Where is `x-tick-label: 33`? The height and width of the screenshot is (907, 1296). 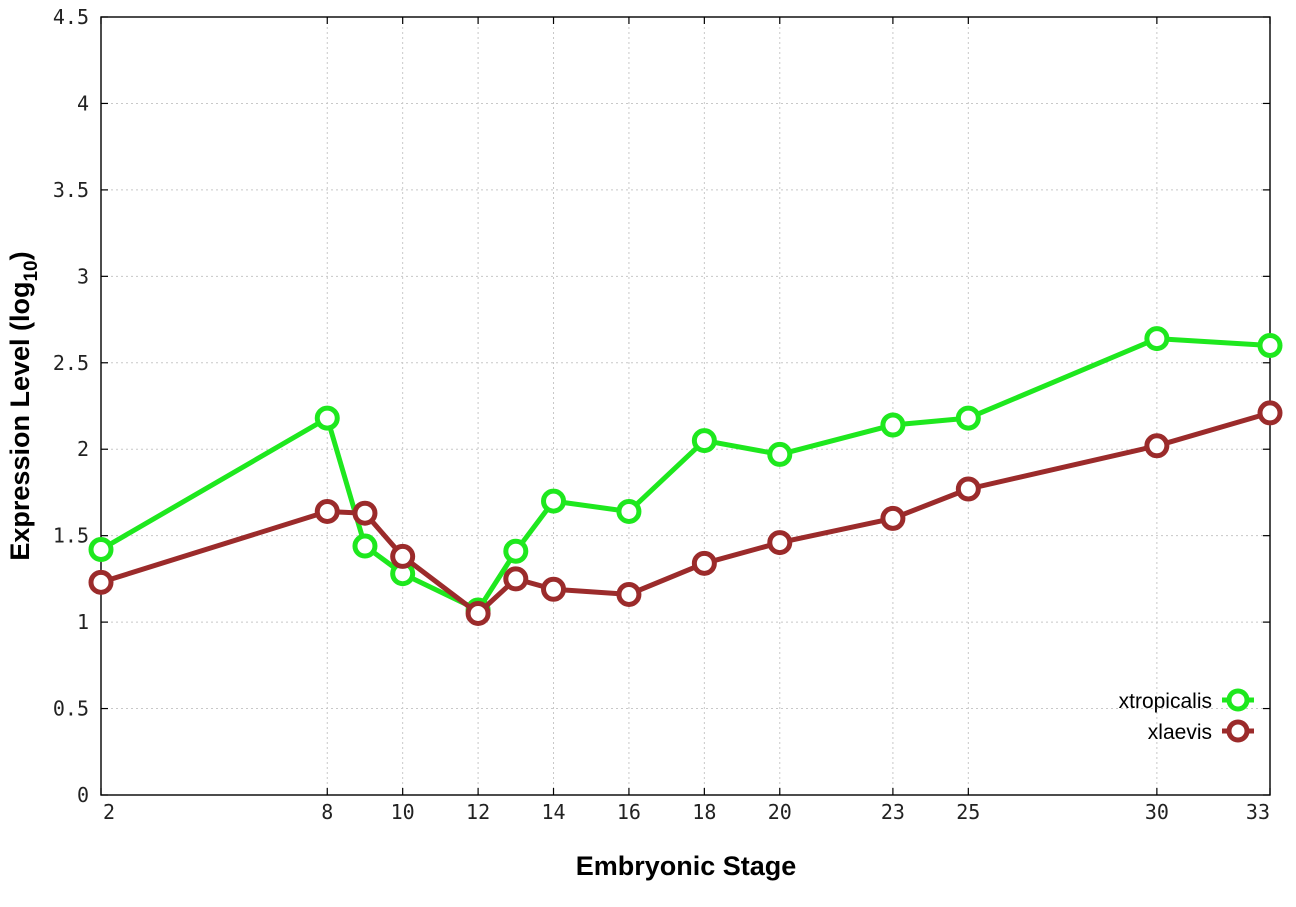
x-tick-label: 33 is located at coordinates (1258, 812).